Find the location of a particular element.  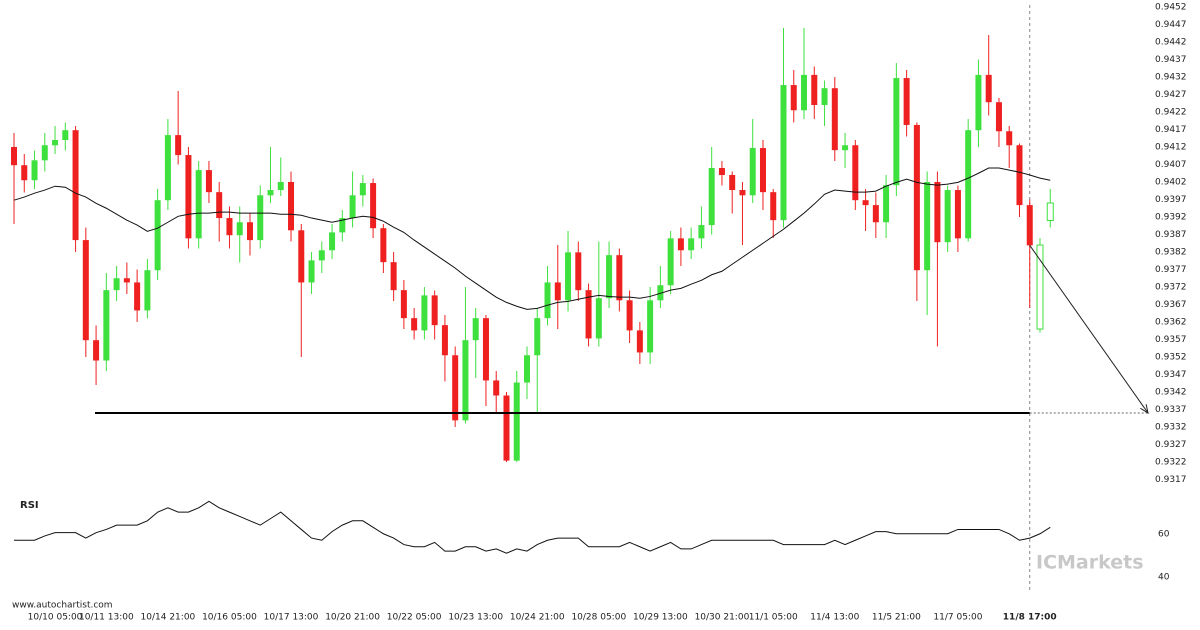

y-tick-label: 0.9432 is located at coordinates (1171, 78).